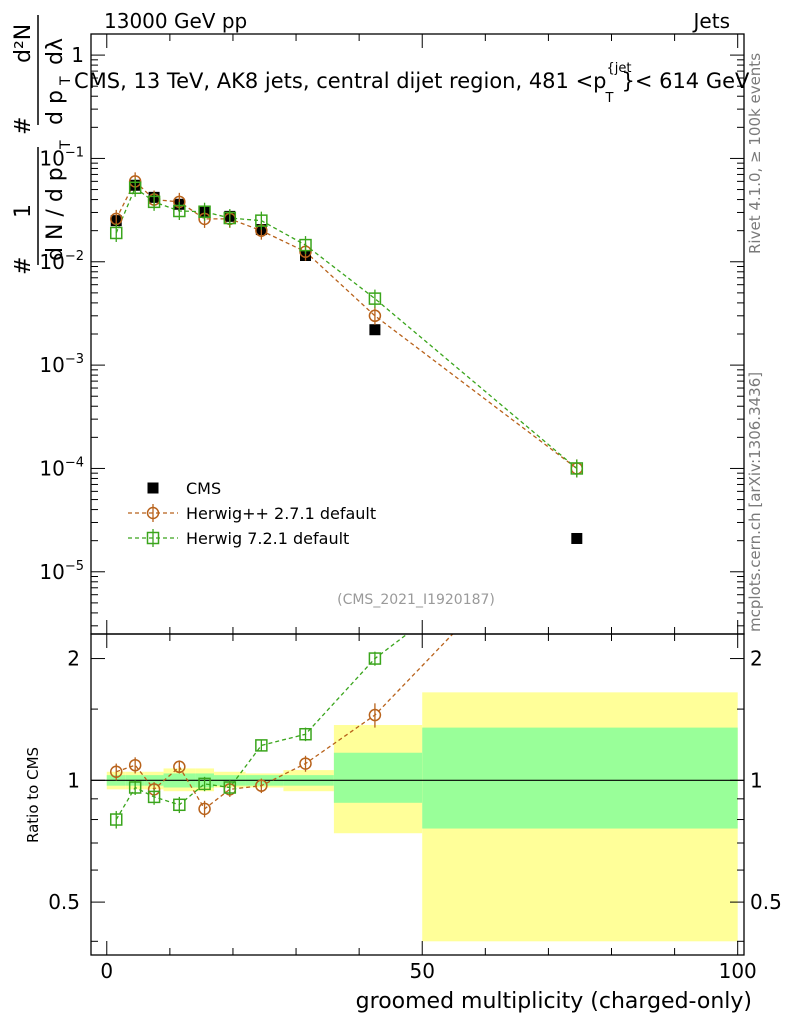 The width and height of the screenshot is (786, 1024). What do you see at coordinates (74, 359) in the screenshot?
I see `main-ytick-exp-3: −3` at bounding box center [74, 359].